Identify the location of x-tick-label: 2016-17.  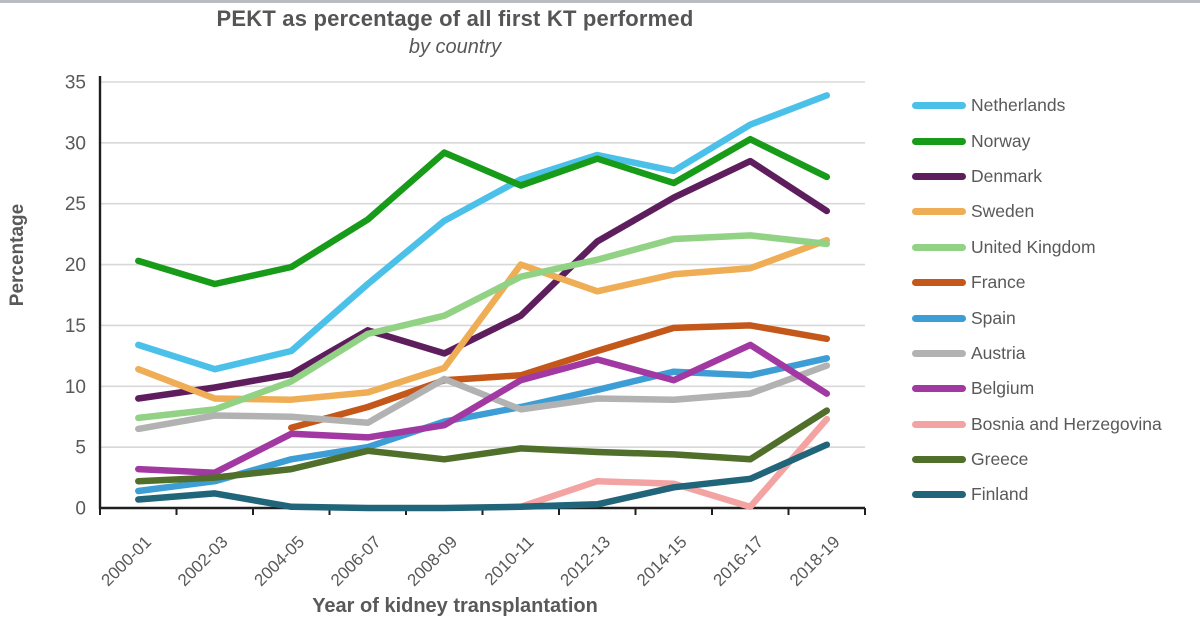
(739, 561).